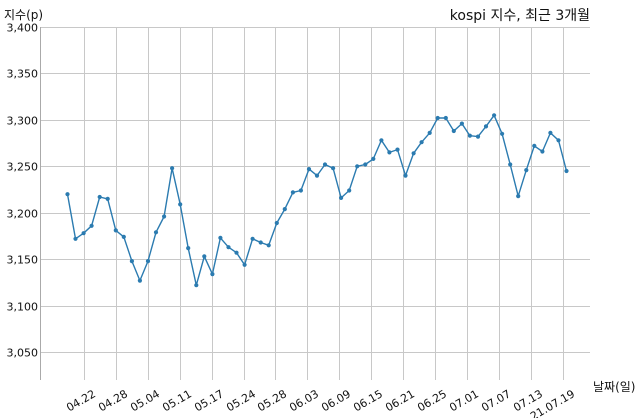  Describe the element at coordinates (113, 400) in the screenshot. I see `x-tick-label: 04.28` at that location.